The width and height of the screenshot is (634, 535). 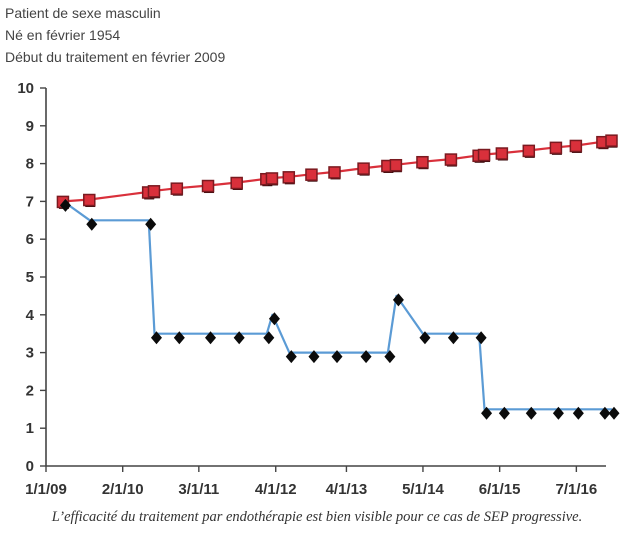 What do you see at coordinates (46, 489) in the screenshot?
I see `x-tick-label: 1/1/09` at bounding box center [46, 489].